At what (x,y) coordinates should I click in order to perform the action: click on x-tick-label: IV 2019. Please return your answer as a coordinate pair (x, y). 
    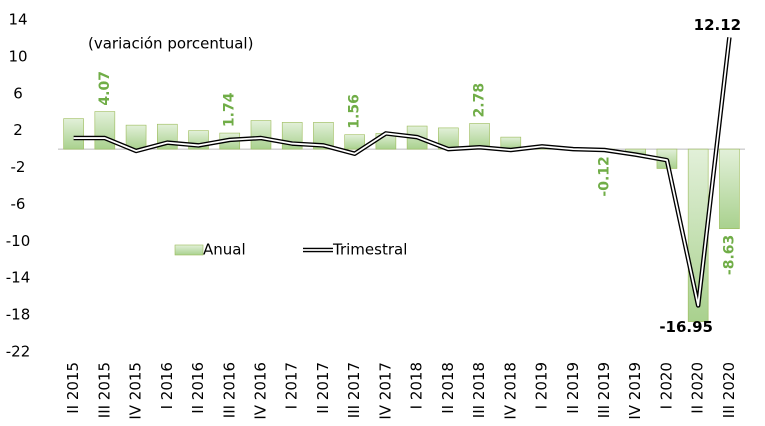
    Looking at the image, I should click on (635, 391).